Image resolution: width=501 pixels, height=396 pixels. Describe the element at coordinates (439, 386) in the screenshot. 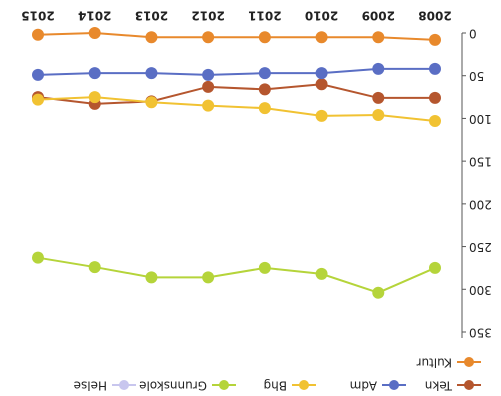

I see `legend-label: Tekn` at that location.